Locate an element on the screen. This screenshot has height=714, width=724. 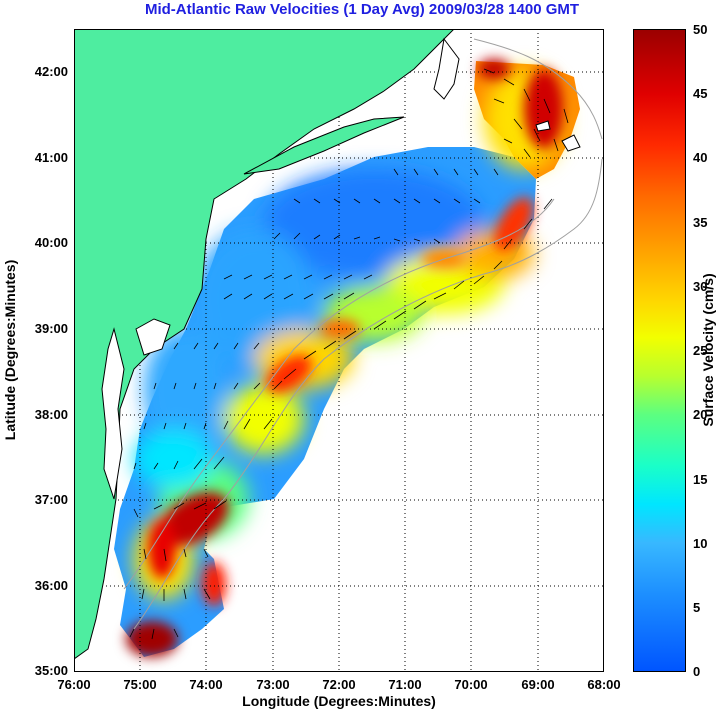
chesapeake-bay is located at coordinates (113, 413).